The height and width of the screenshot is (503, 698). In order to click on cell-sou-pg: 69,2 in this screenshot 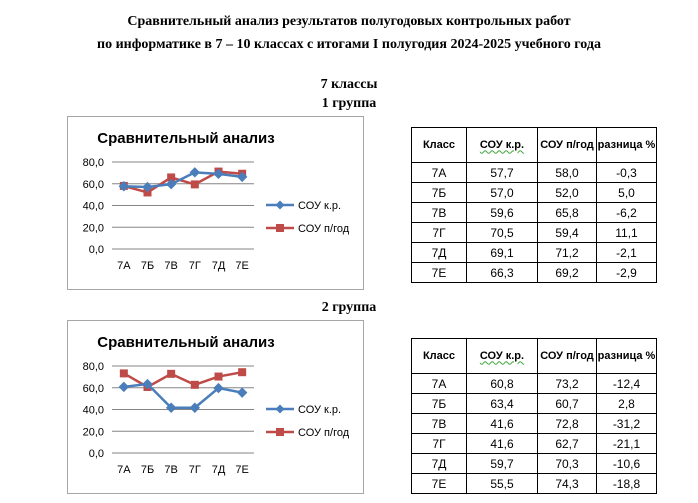, I will do `click(567, 272)`.